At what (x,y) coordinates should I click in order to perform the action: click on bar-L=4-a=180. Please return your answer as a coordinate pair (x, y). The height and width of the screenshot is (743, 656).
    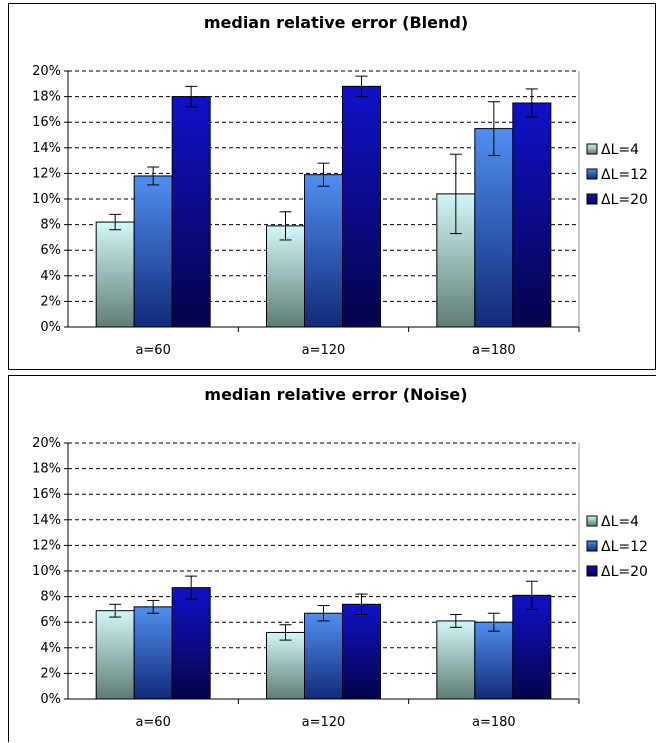
    Looking at the image, I should click on (456, 660).